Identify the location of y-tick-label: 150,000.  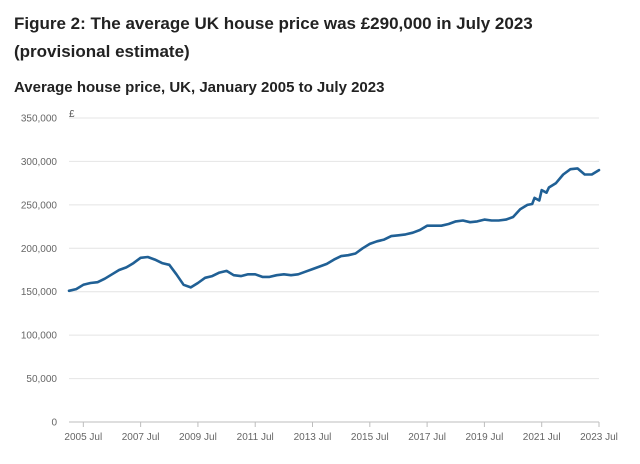
(39, 292).